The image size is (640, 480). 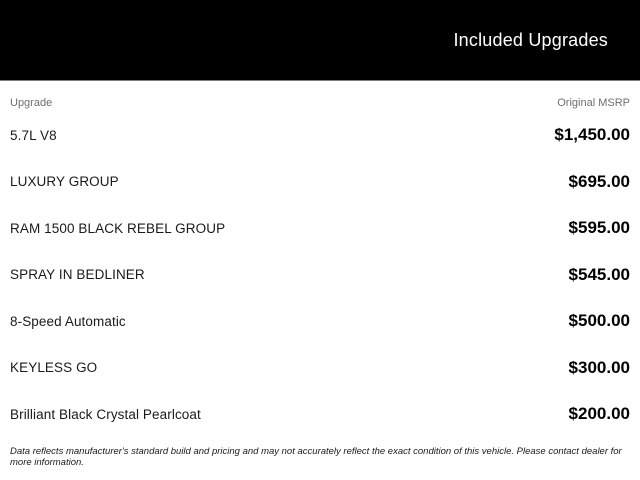 What do you see at coordinates (593, 103) in the screenshot?
I see `column-header-original-msrp: Original MSRP` at bounding box center [593, 103].